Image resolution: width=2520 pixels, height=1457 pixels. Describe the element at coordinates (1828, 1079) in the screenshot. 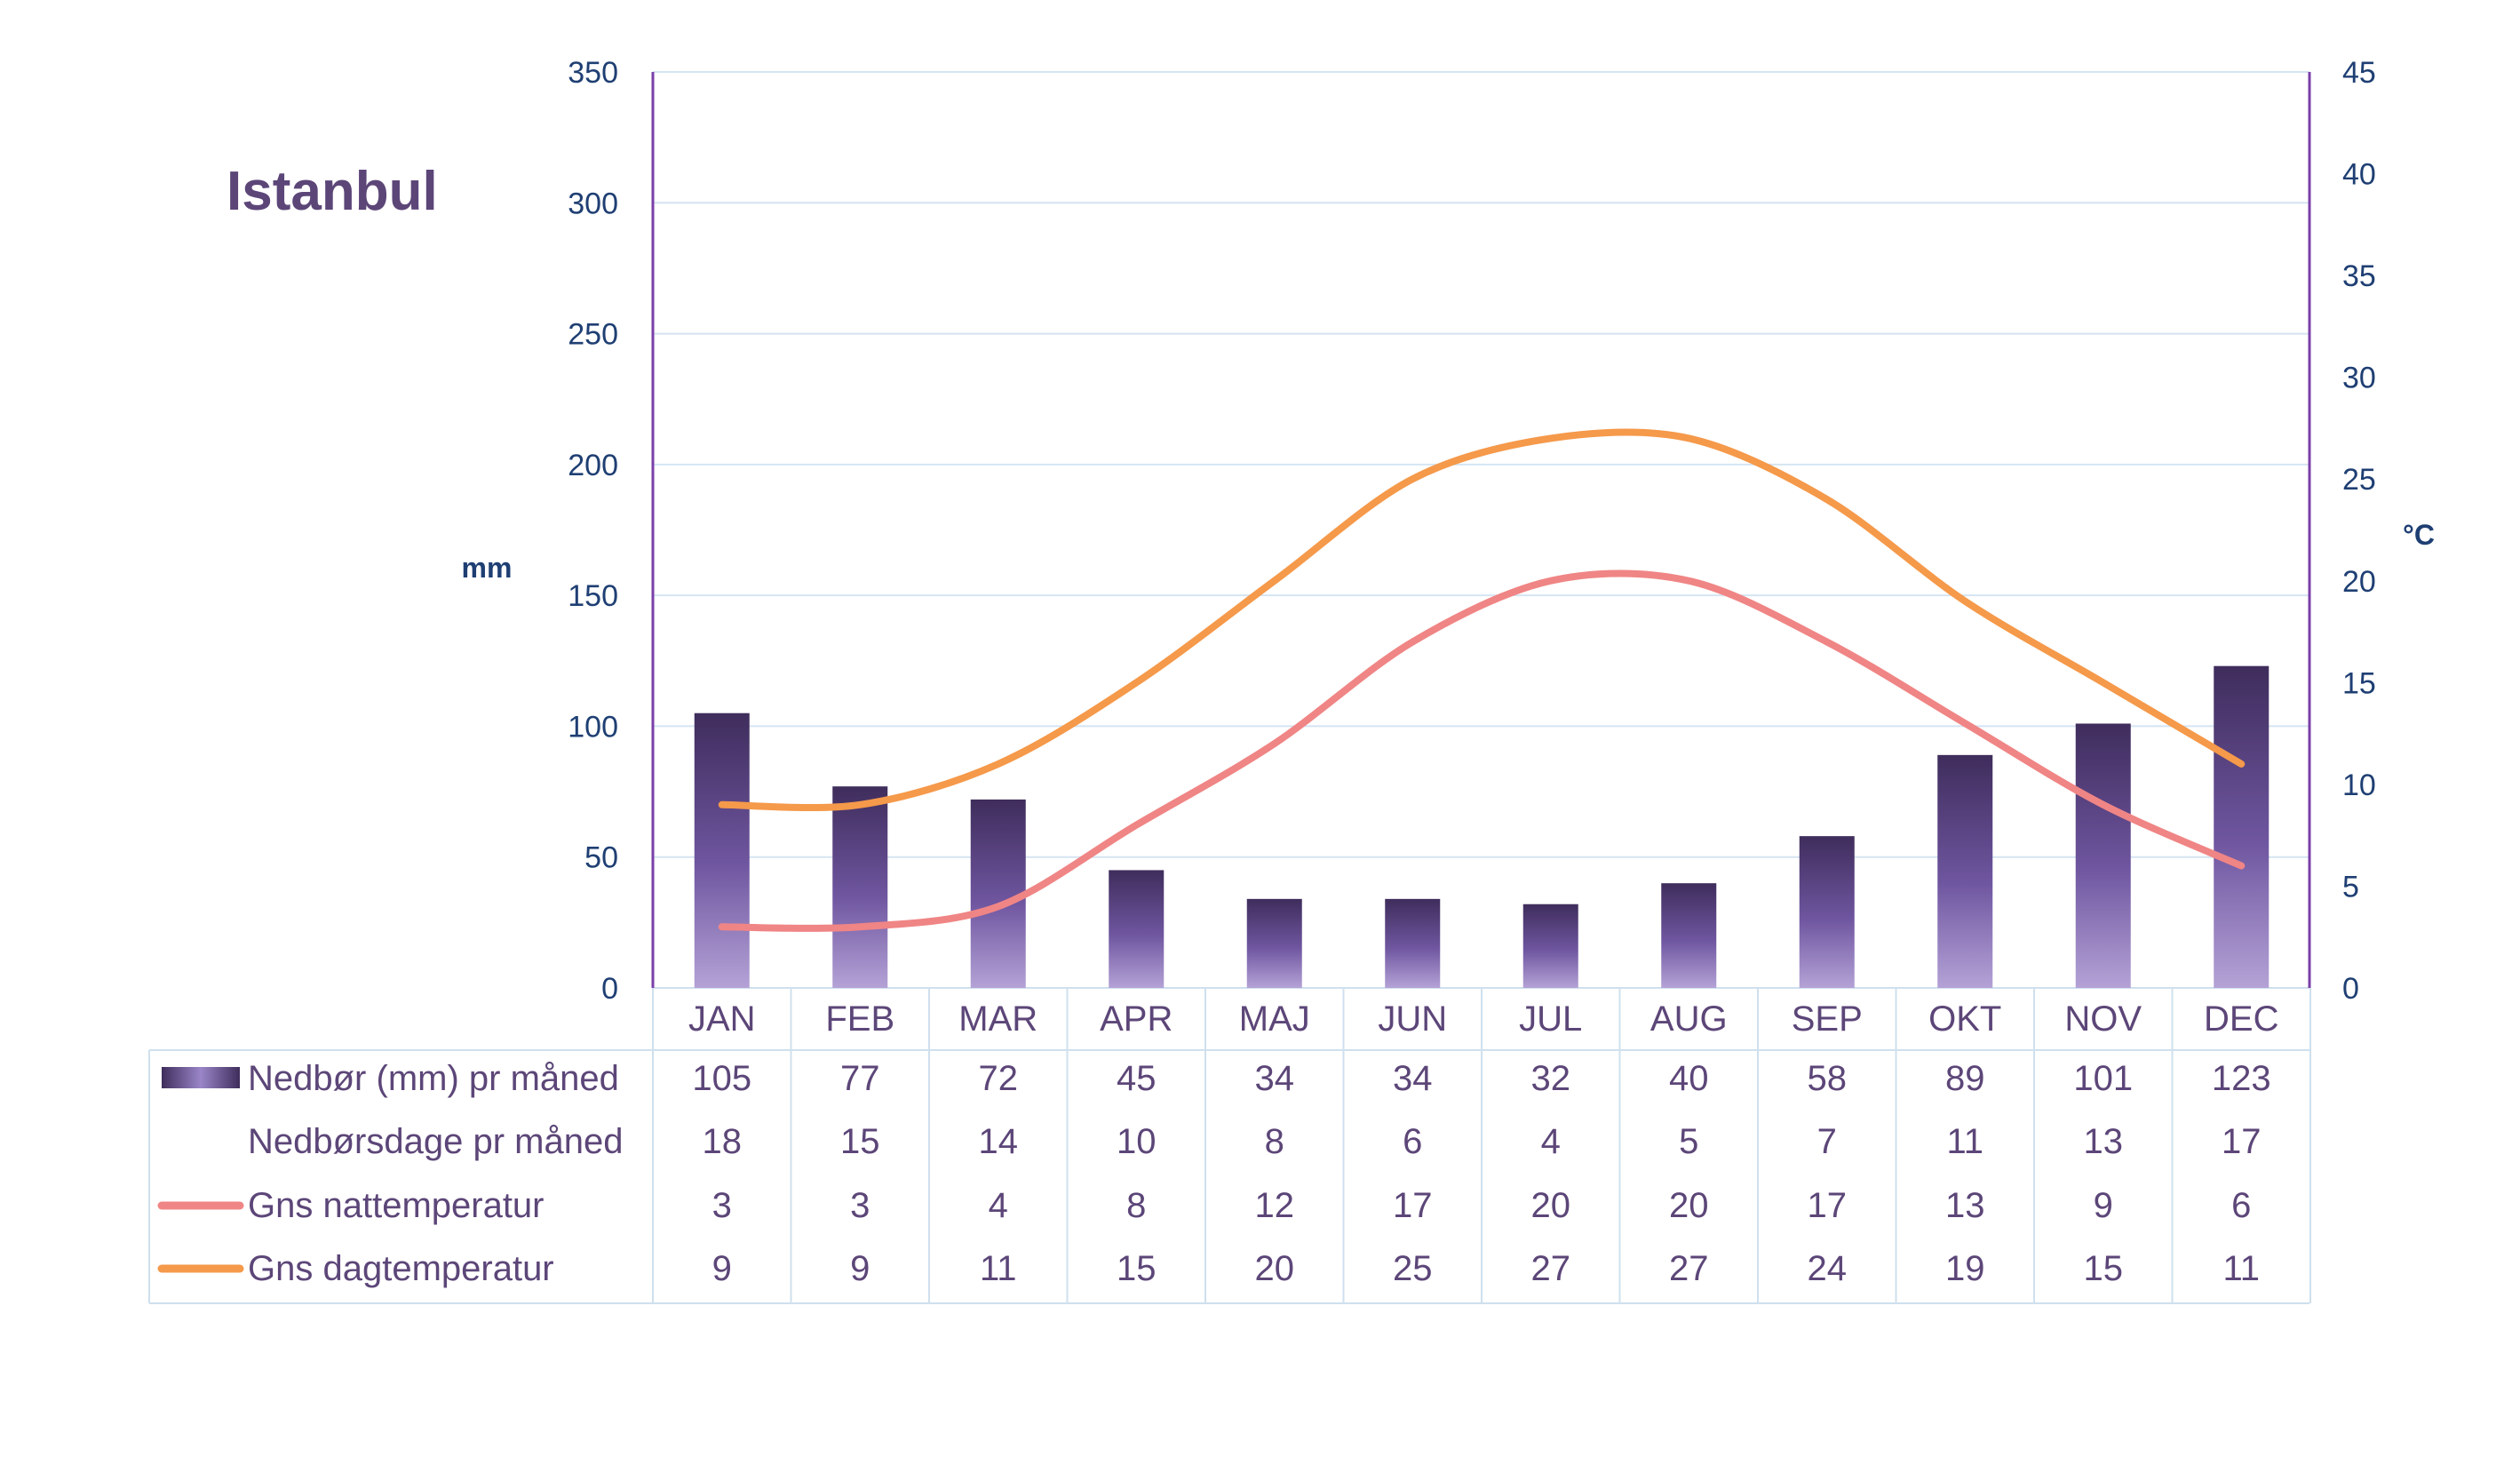

I see `table-cell: 58` at that location.